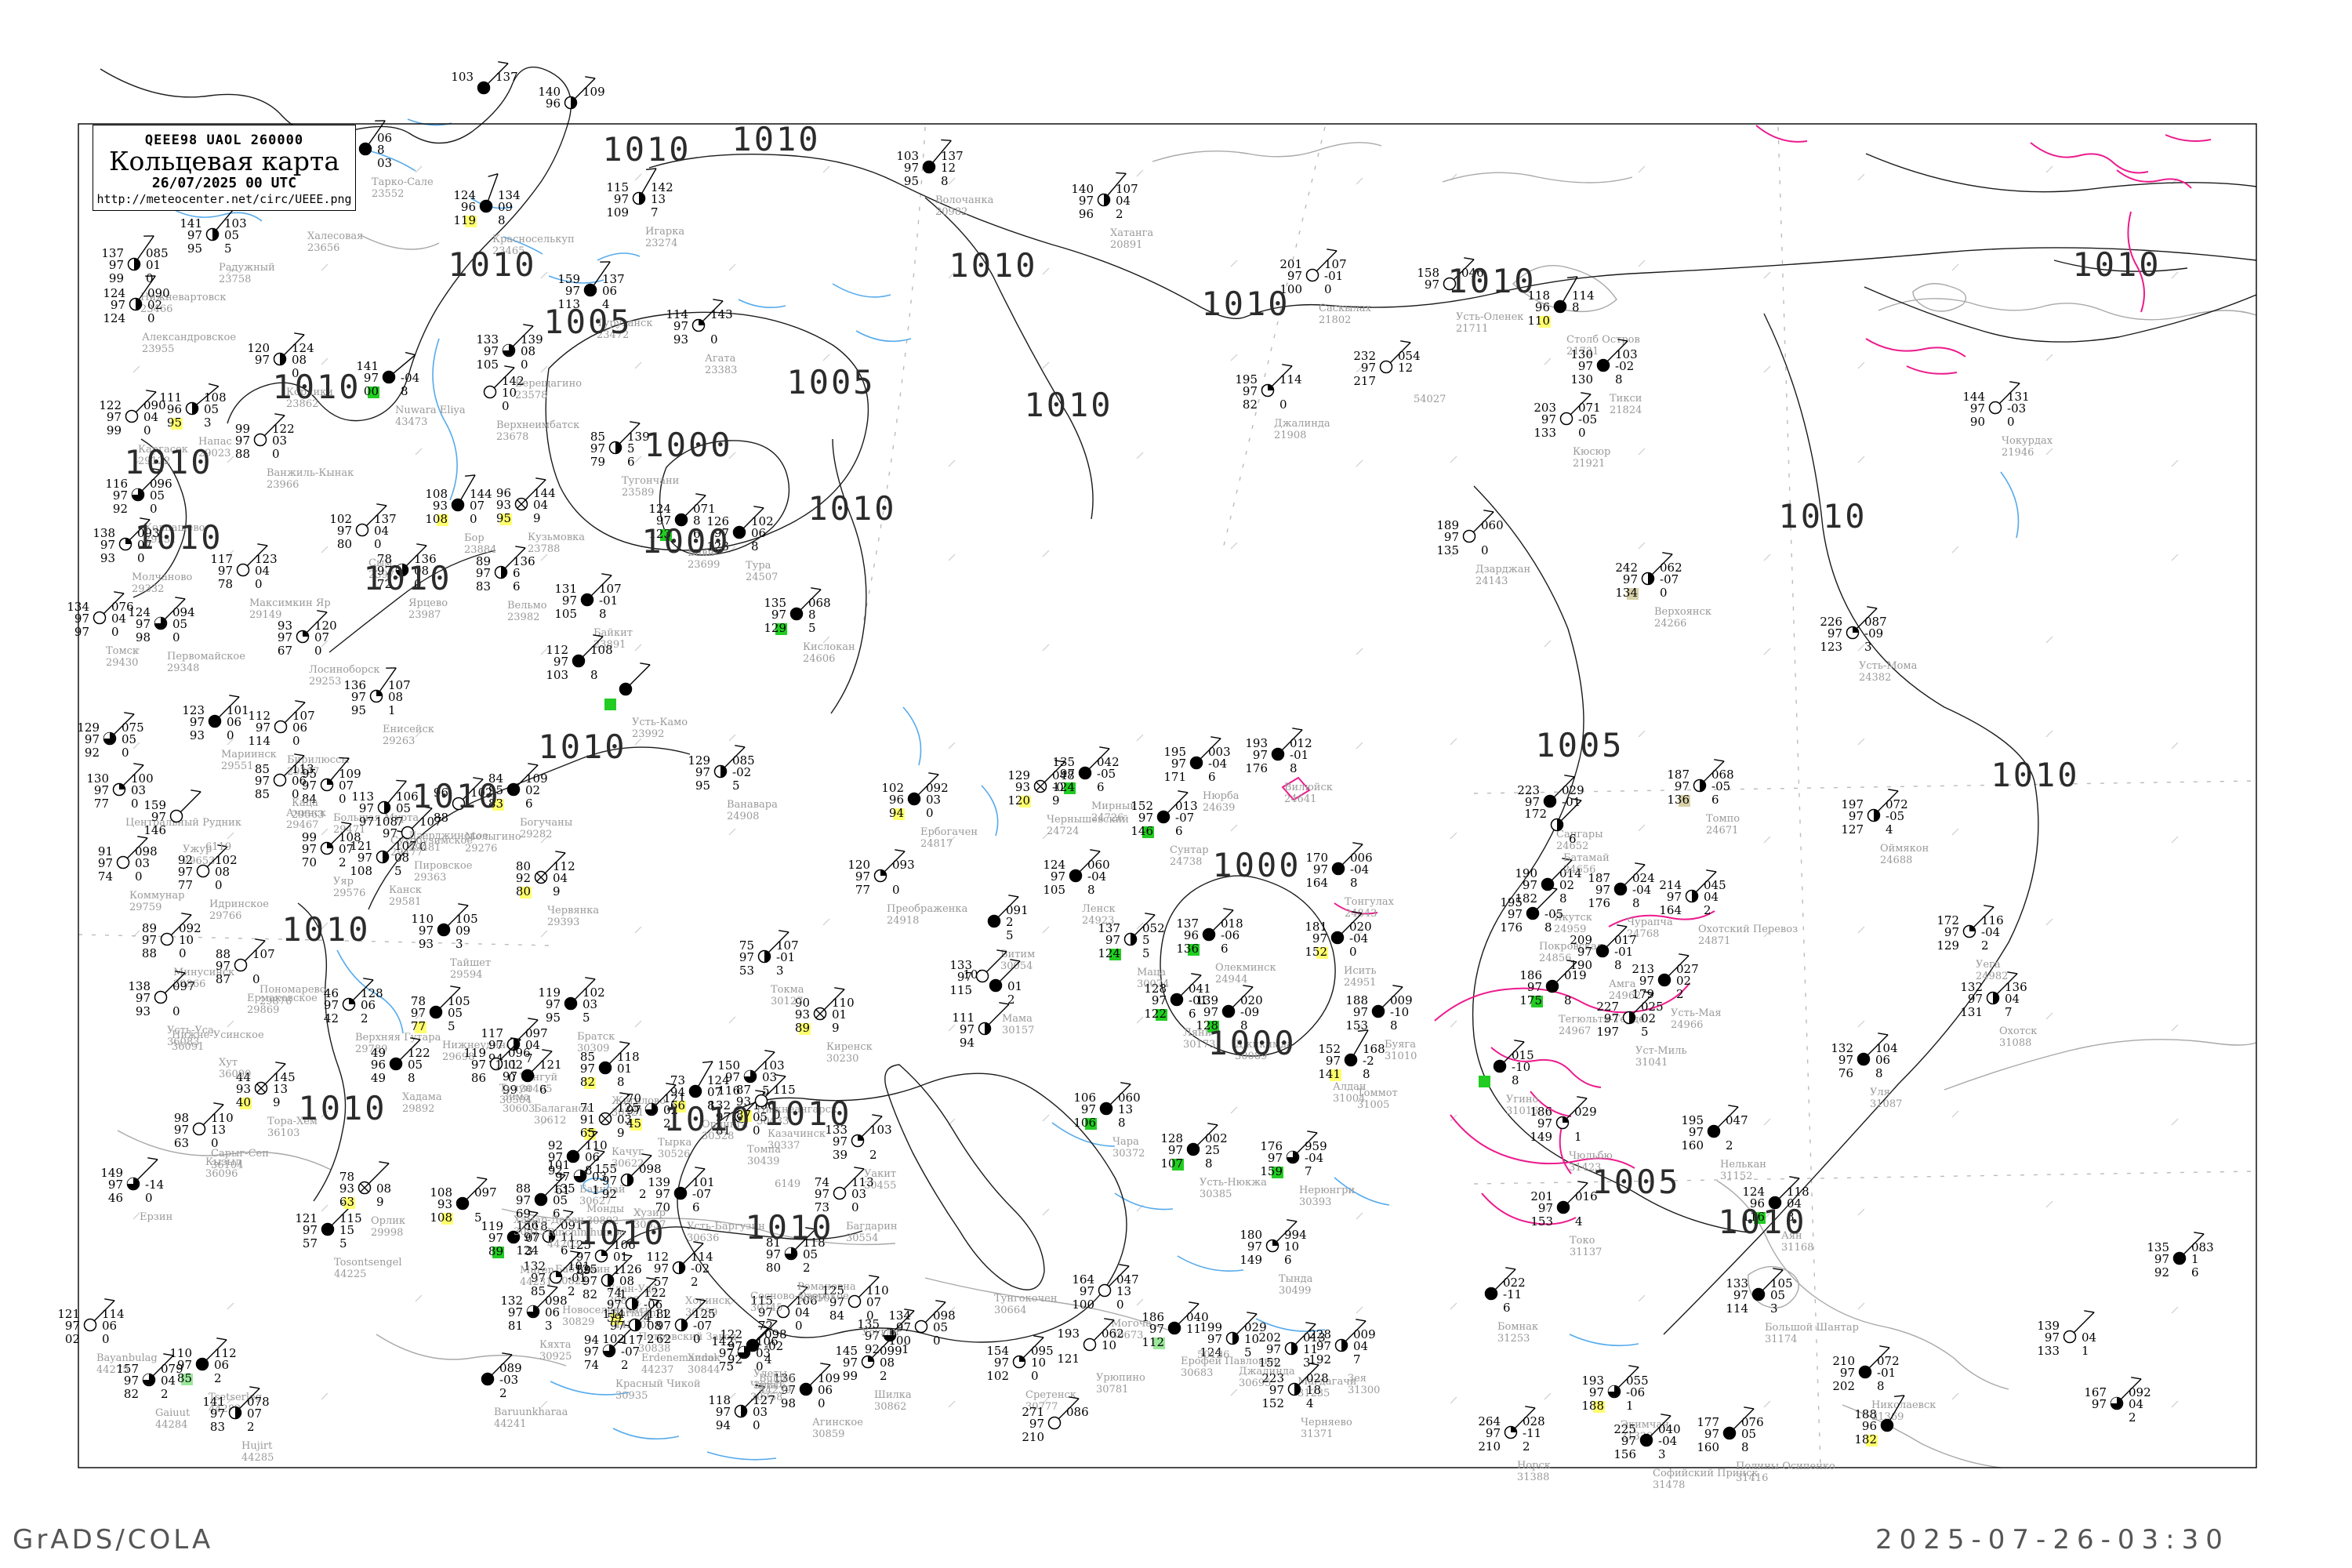 The image size is (2352, 1568). I want to click on station-pressure: 106, so click(624, 1245).